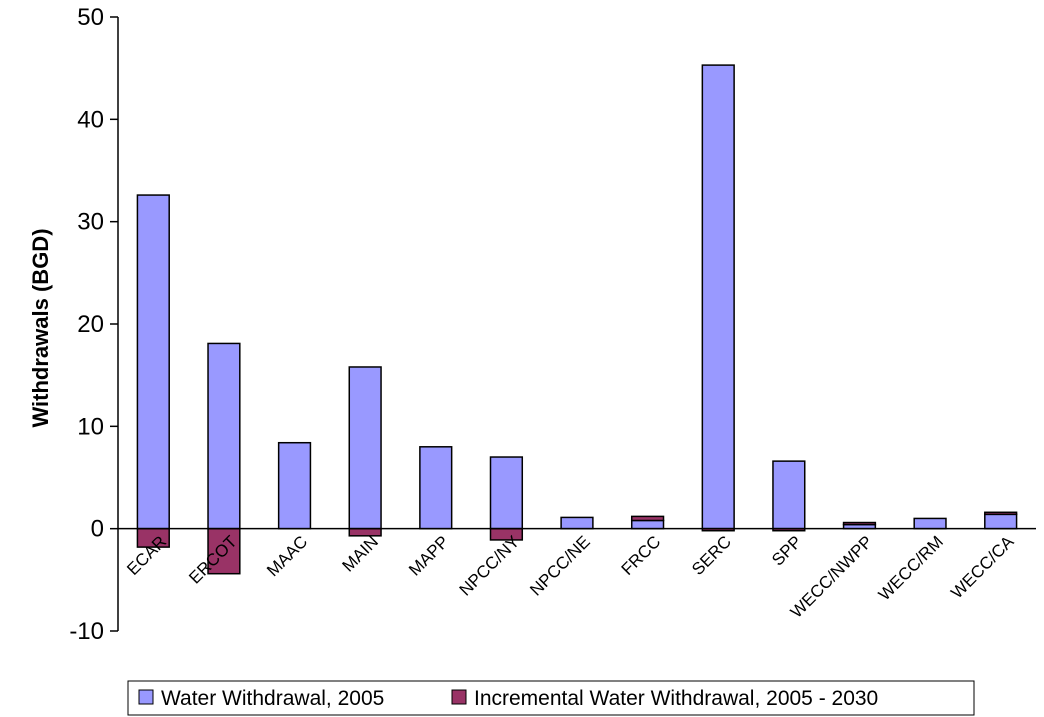  I want to click on y-tick-label: 30, so click(90, 222).